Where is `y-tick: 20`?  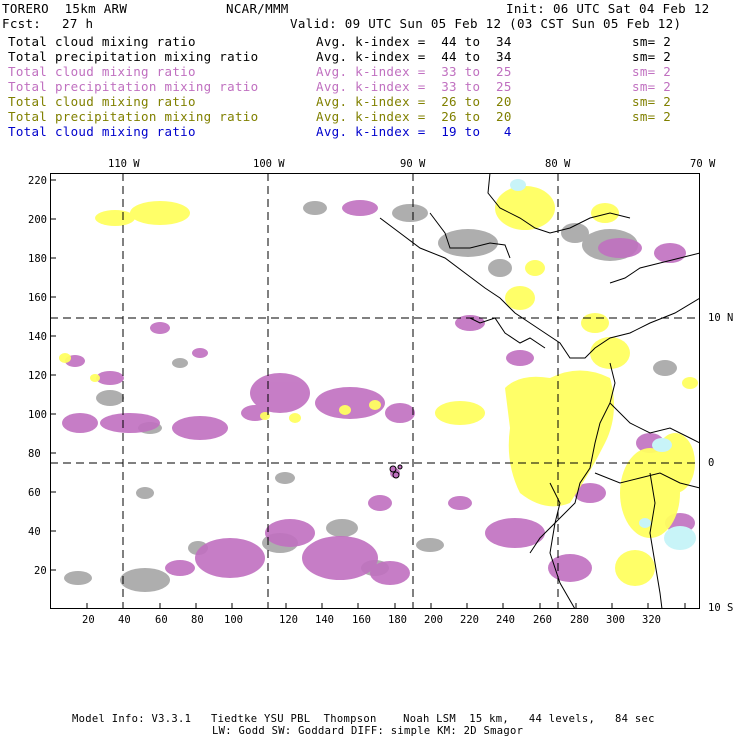
y-tick: 20 is located at coordinates (40, 571).